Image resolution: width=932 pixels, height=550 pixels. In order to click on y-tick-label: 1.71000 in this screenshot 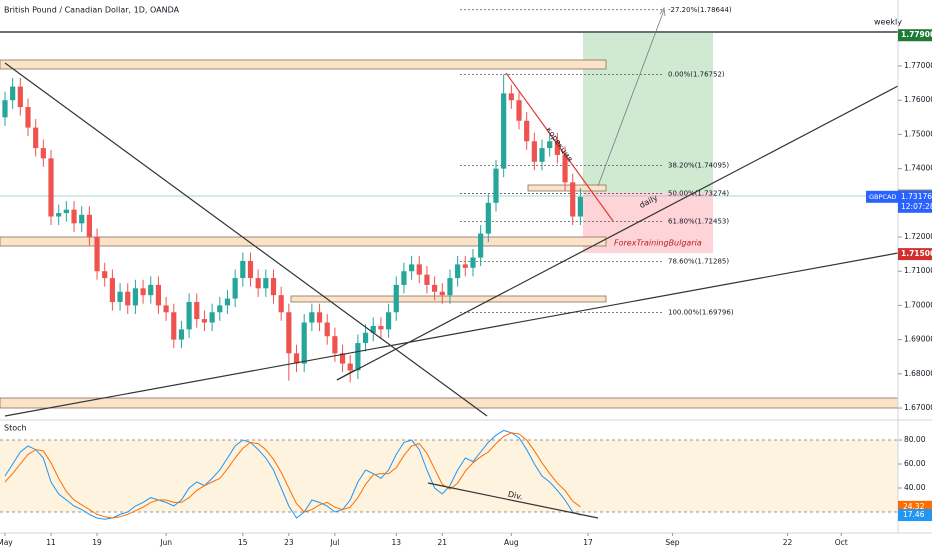, I will do `click(918, 270)`.